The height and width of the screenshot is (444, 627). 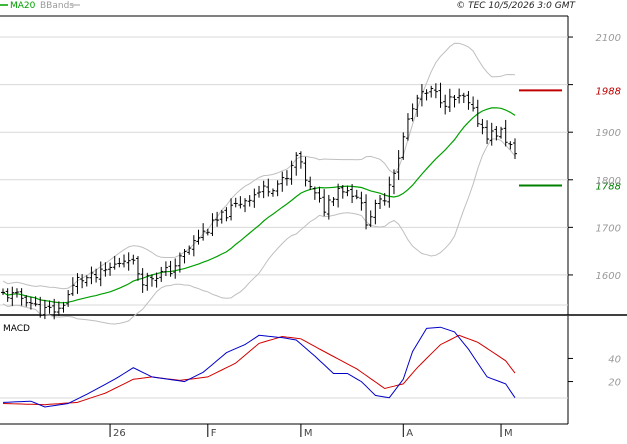 What do you see at coordinates (516, 6) in the screenshot?
I see `copyright-text: © TEC 10/5/2026 3:0 GMT` at bounding box center [516, 6].